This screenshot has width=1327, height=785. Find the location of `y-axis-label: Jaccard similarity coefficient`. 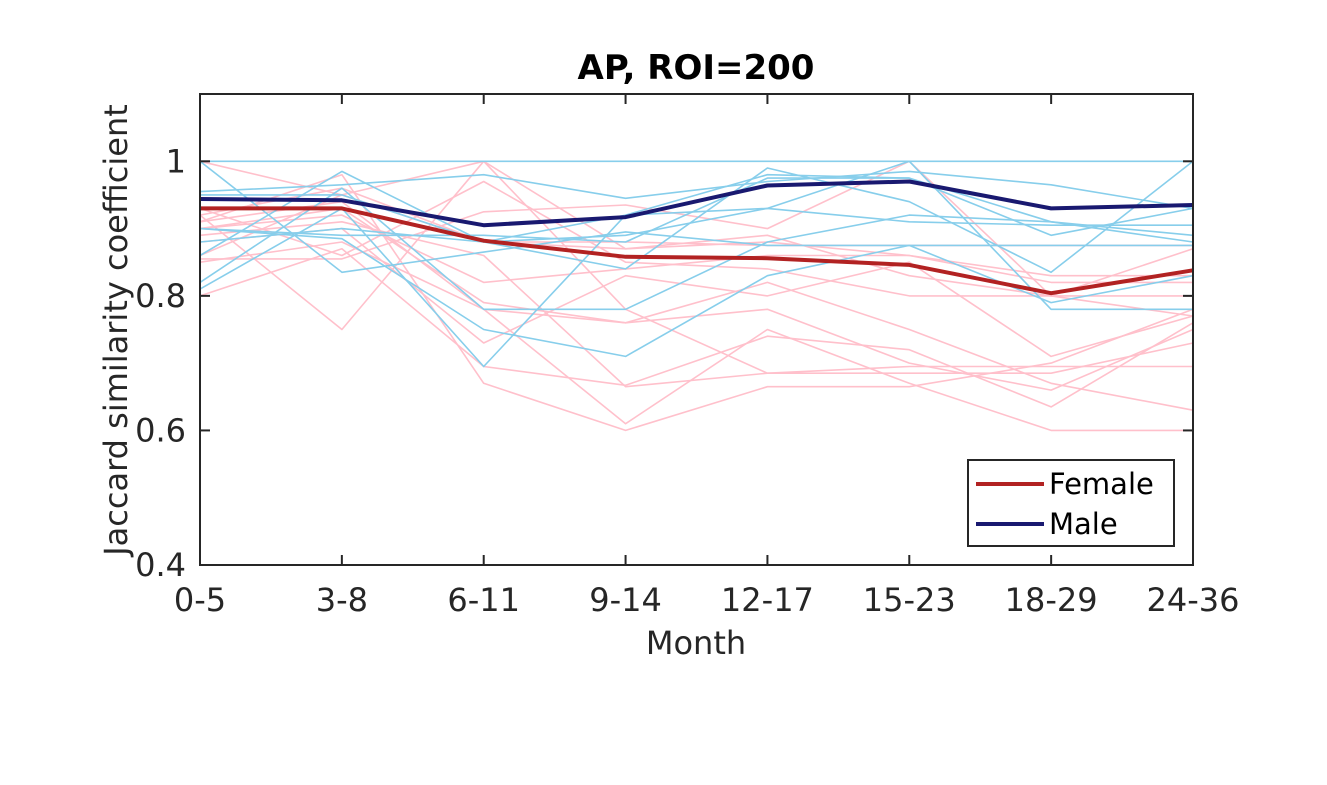

y-axis-label: Jaccard similarity coefficient is located at coordinates (116, 331).